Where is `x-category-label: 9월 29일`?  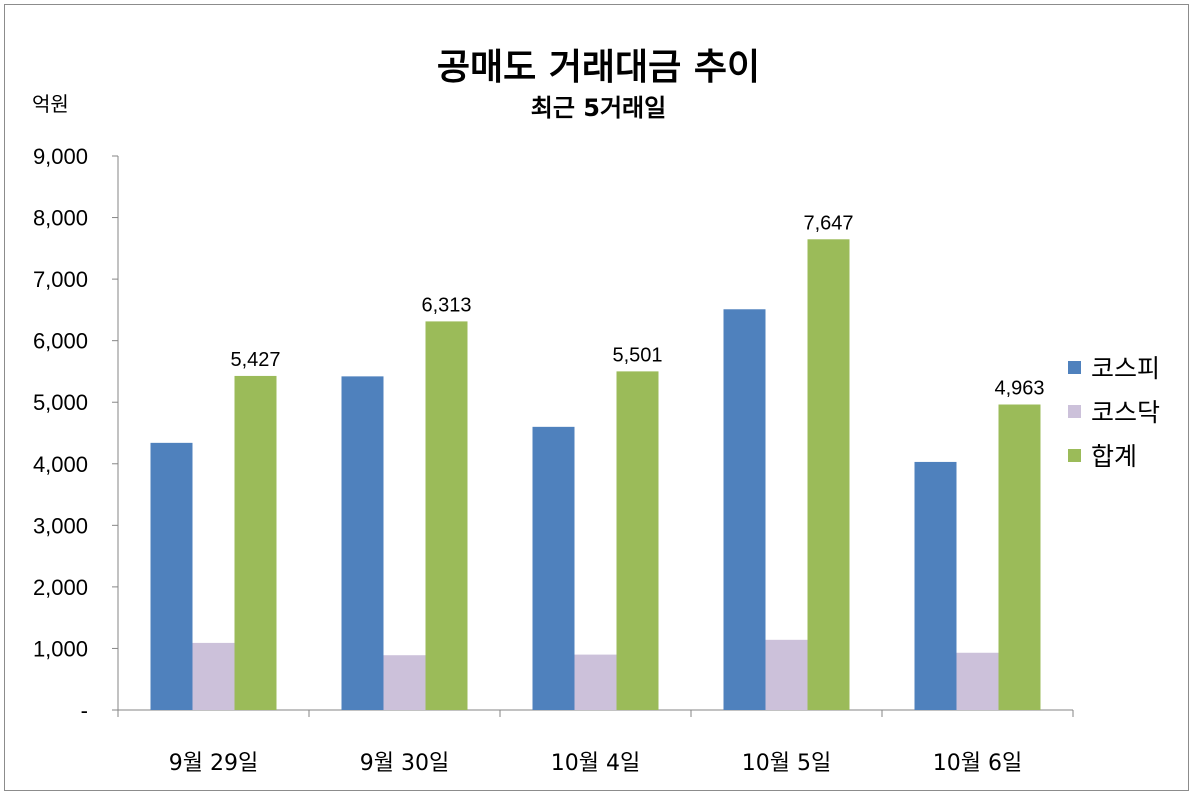 x-category-label: 9월 29일 is located at coordinates (213, 763).